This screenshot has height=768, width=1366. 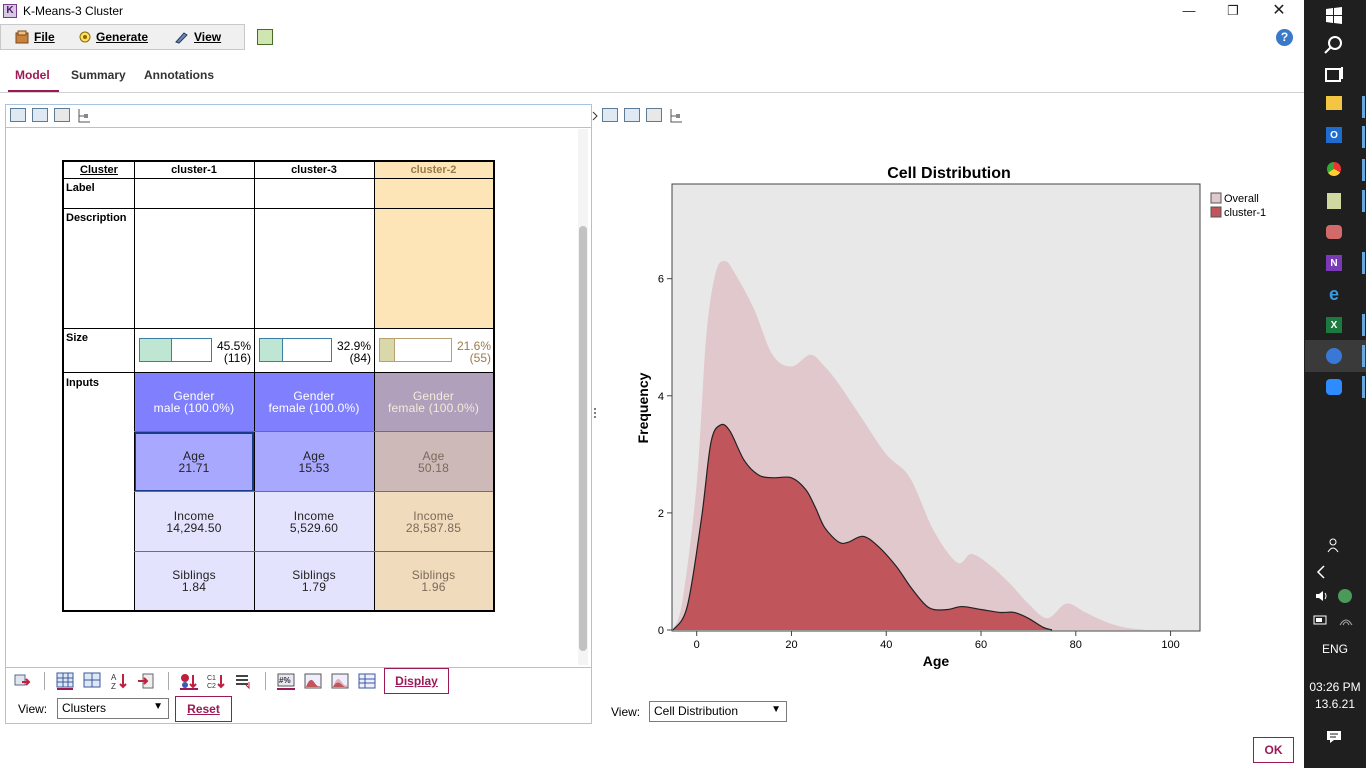 What do you see at coordinates (1334, 135) in the screenshot?
I see `outlook-icon: O` at bounding box center [1334, 135].